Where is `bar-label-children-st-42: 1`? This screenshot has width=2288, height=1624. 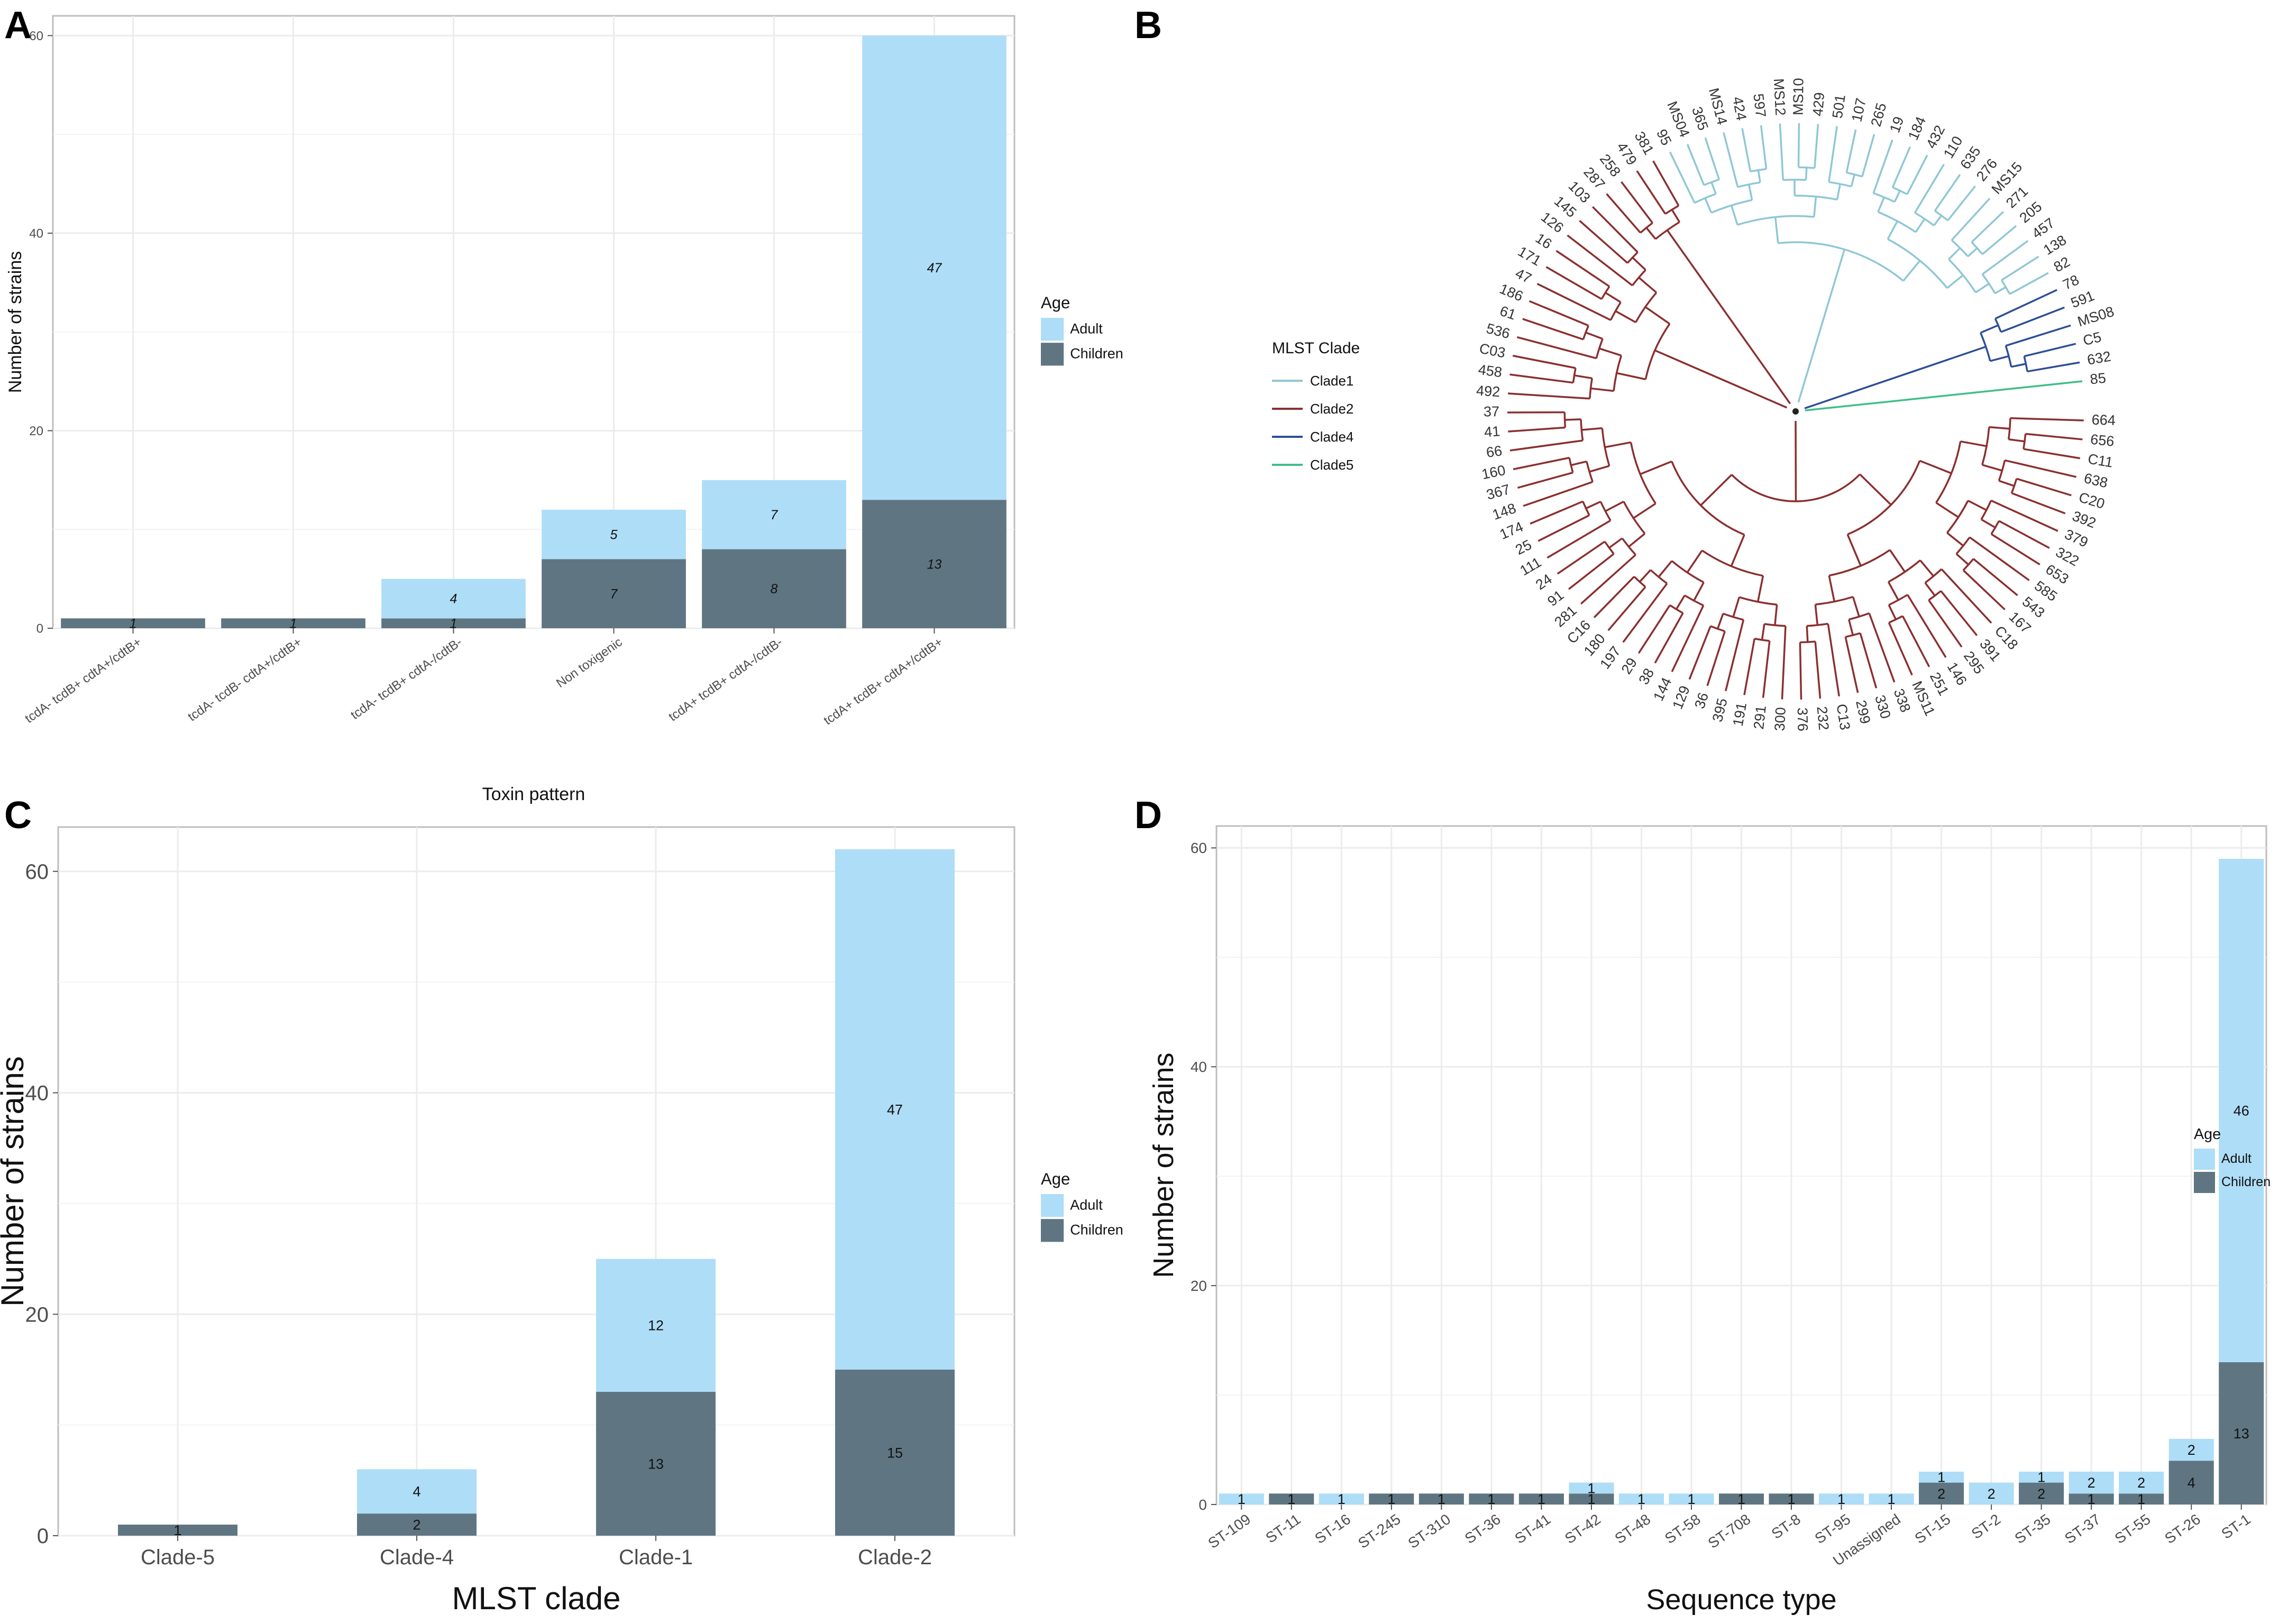
bar-label-children-st-42: 1 is located at coordinates (1591, 1499).